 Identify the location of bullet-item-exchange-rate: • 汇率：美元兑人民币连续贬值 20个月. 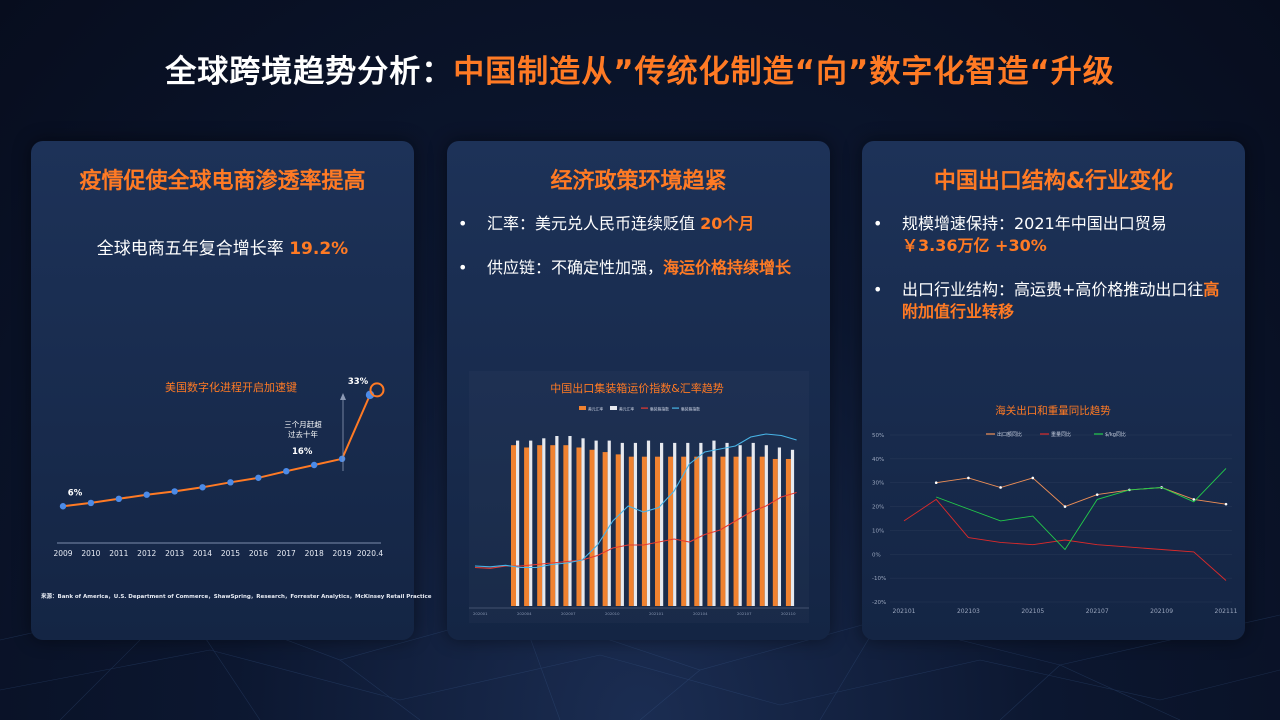
(638, 224).